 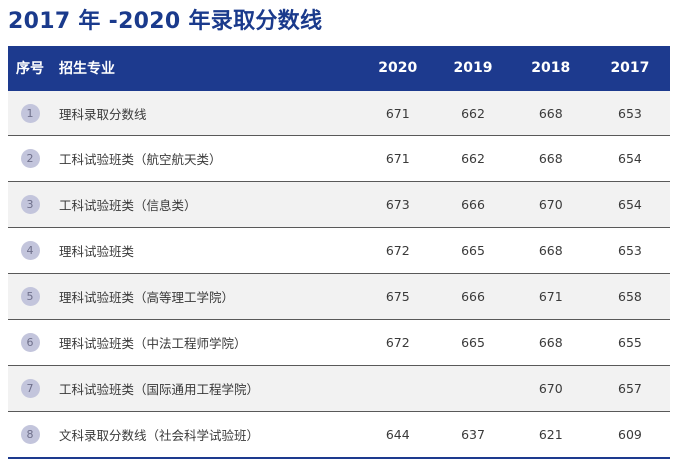 I want to click on score-2017-cell: 655, so click(x=630, y=342).